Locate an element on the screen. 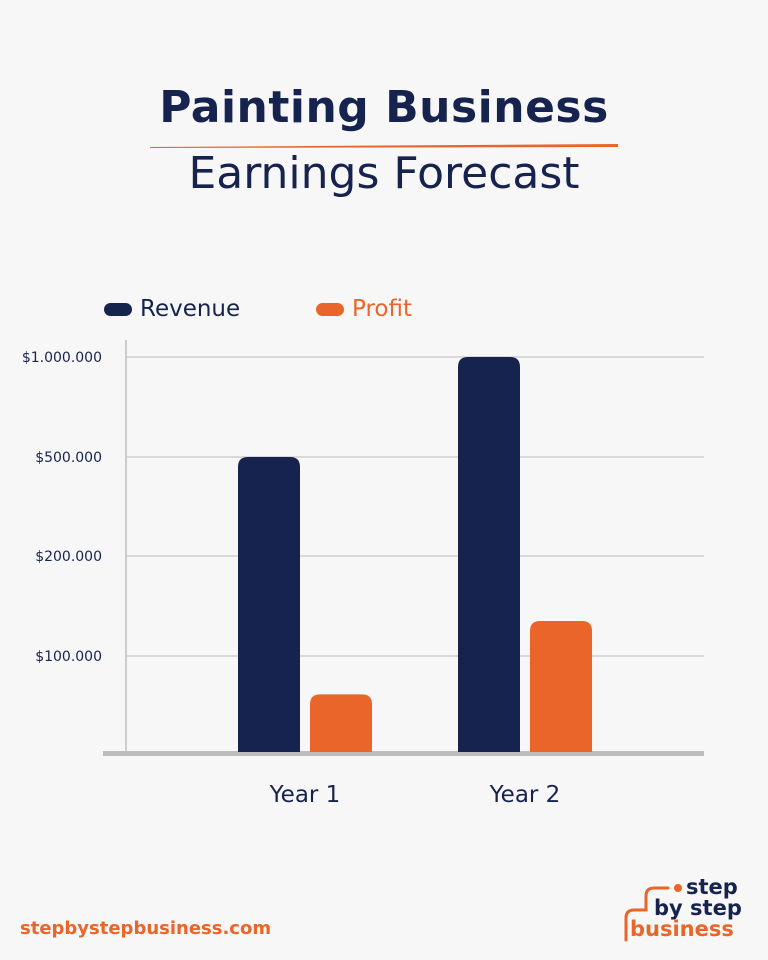  legend-item-profit: Profit is located at coordinates (364, 309).